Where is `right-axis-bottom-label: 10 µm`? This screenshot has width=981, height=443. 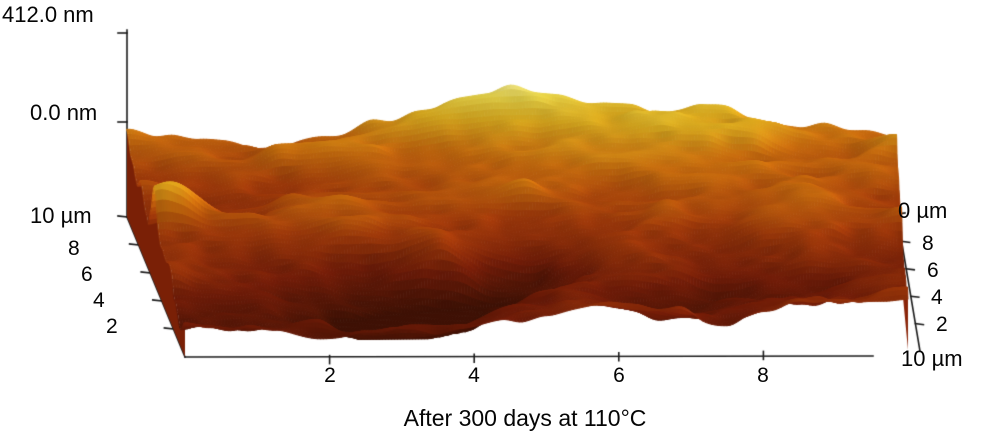
right-axis-bottom-label: 10 µm is located at coordinates (932, 358).